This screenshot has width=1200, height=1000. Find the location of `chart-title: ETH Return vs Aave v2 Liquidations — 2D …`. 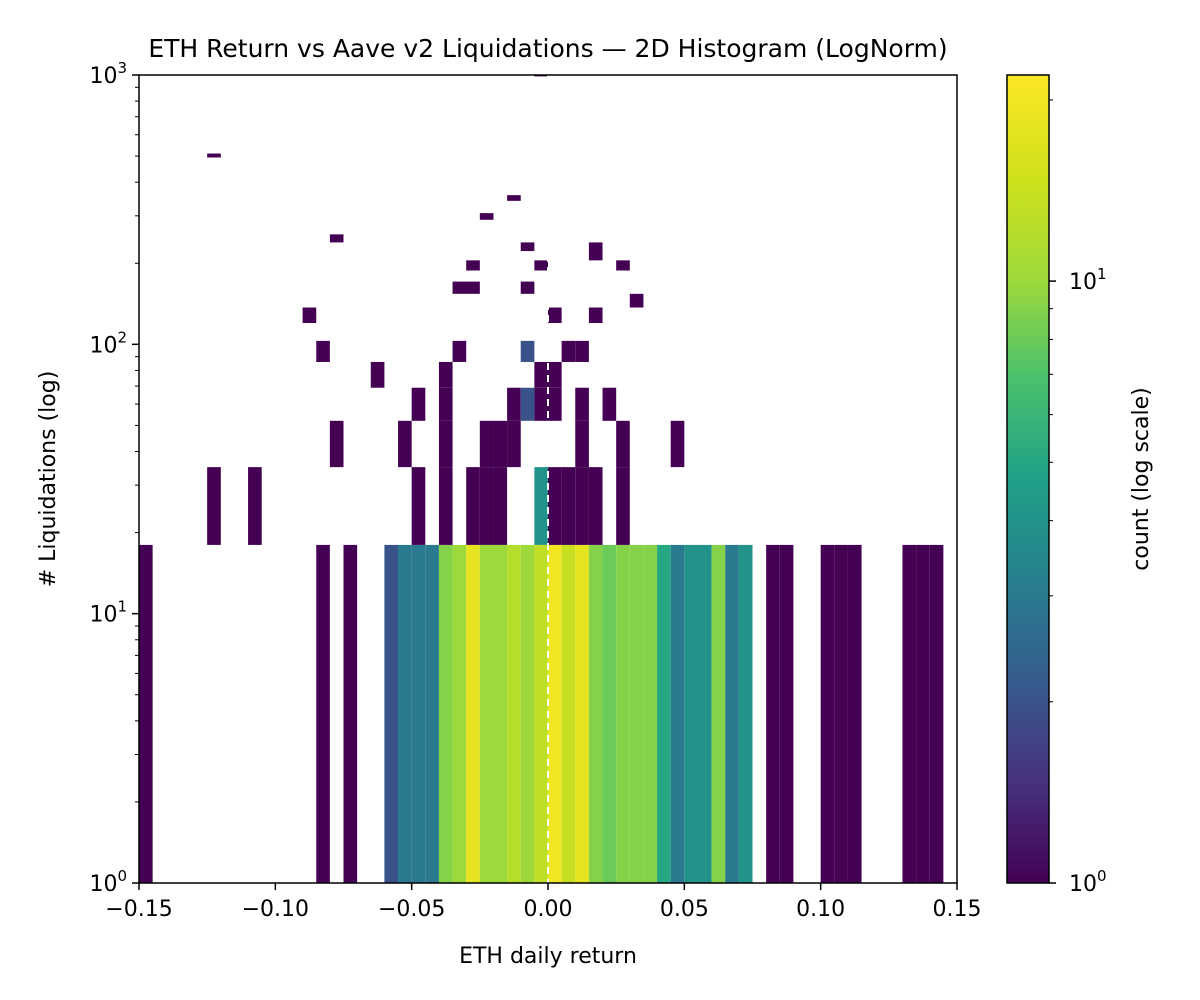

chart-title: ETH Return vs Aave v2 Liquidations — 2D … is located at coordinates (547, 48).